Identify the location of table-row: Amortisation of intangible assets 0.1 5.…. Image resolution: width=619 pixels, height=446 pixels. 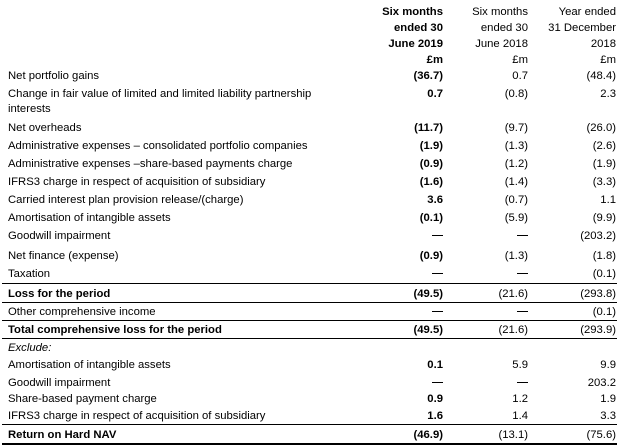
(309, 364).